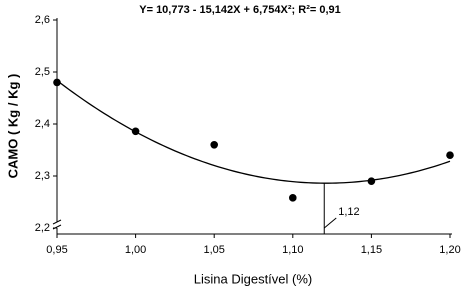  I want to click on y-tick-label: 2,4, so click(42, 124).